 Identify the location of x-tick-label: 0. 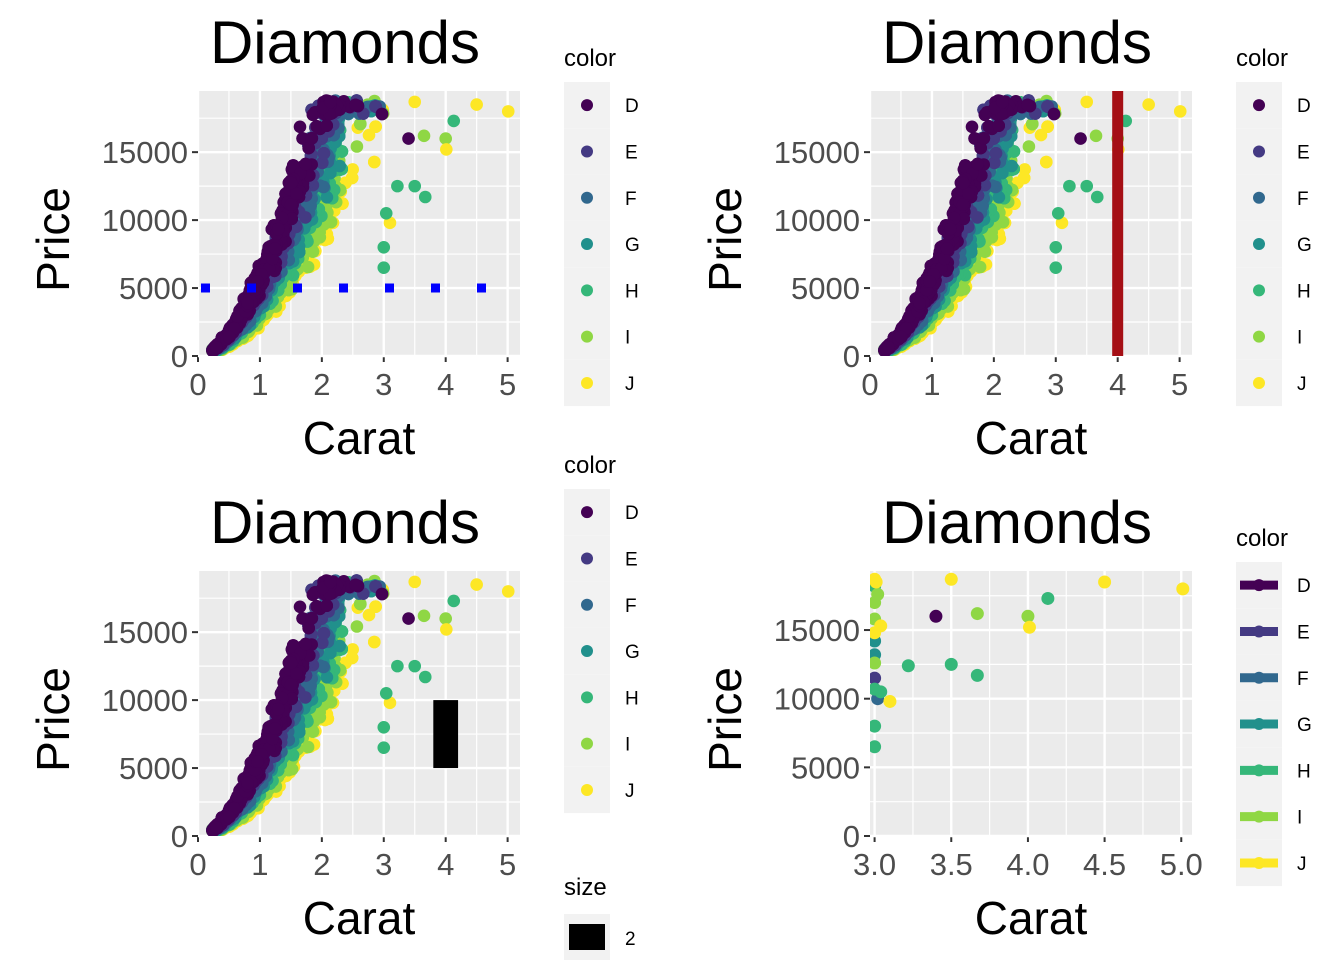
(197, 384).